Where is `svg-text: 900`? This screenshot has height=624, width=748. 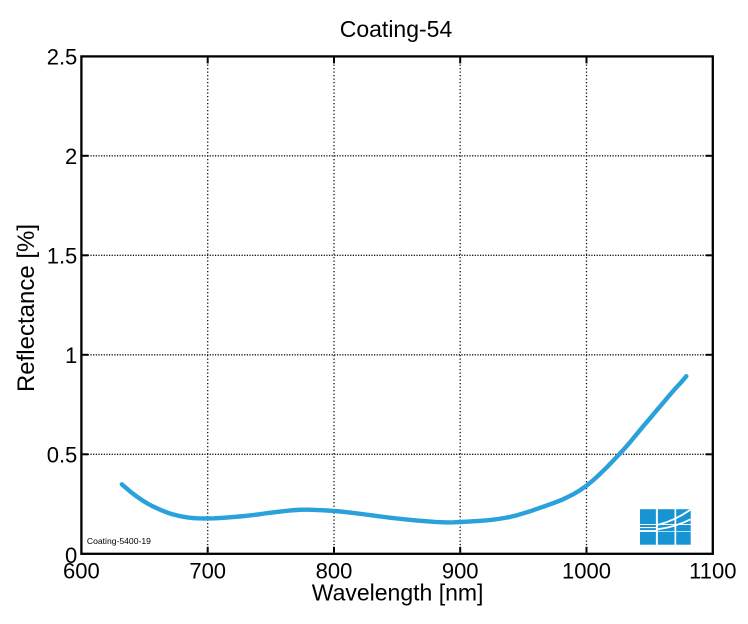 svg-text: 900 is located at coordinates (460, 570).